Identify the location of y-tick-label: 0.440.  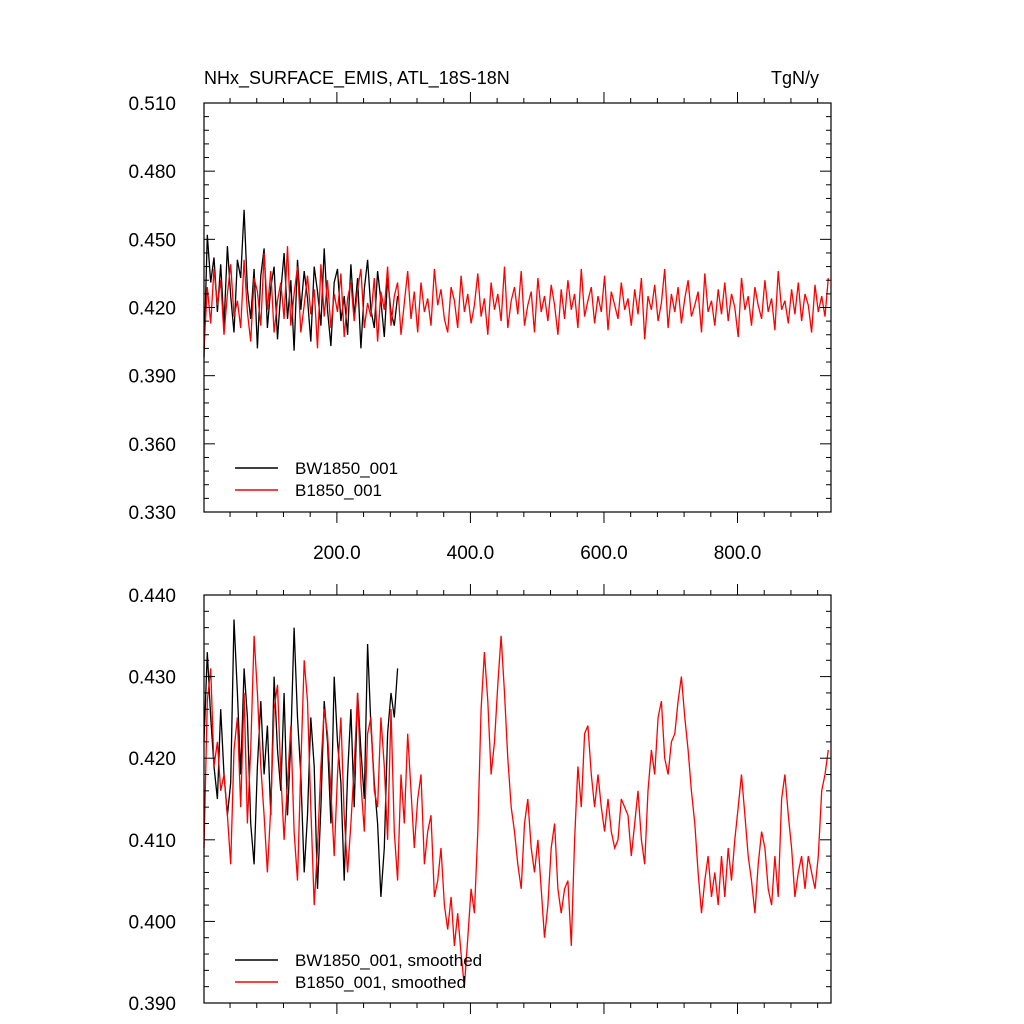
(152, 596).